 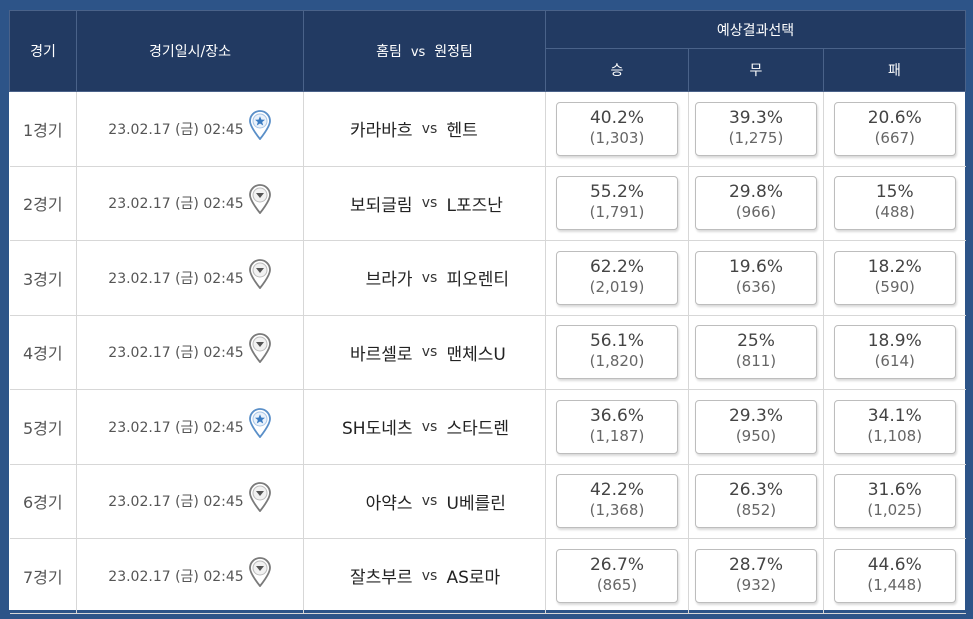 I want to click on teams-cell: 브라가 vs 피오렌티, so click(x=424, y=278).